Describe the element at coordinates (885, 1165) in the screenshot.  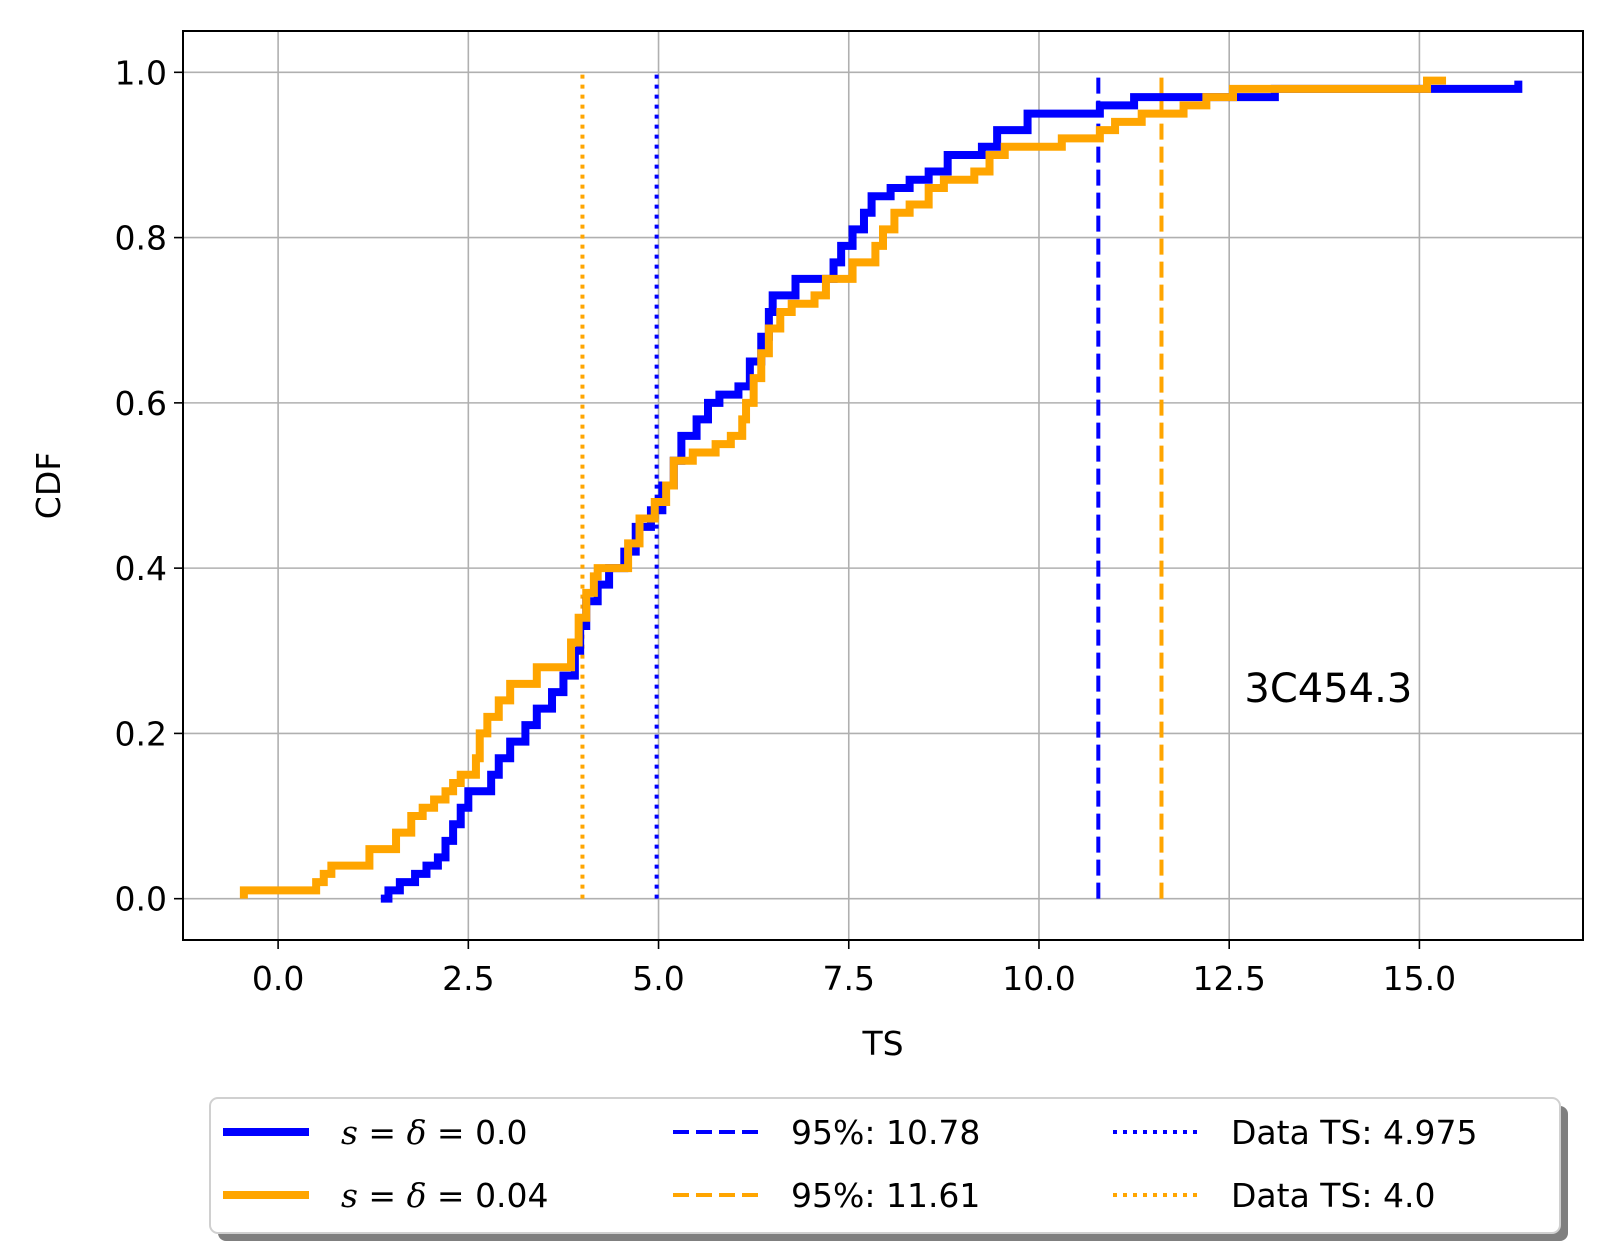
I see `legend-box` at that location.